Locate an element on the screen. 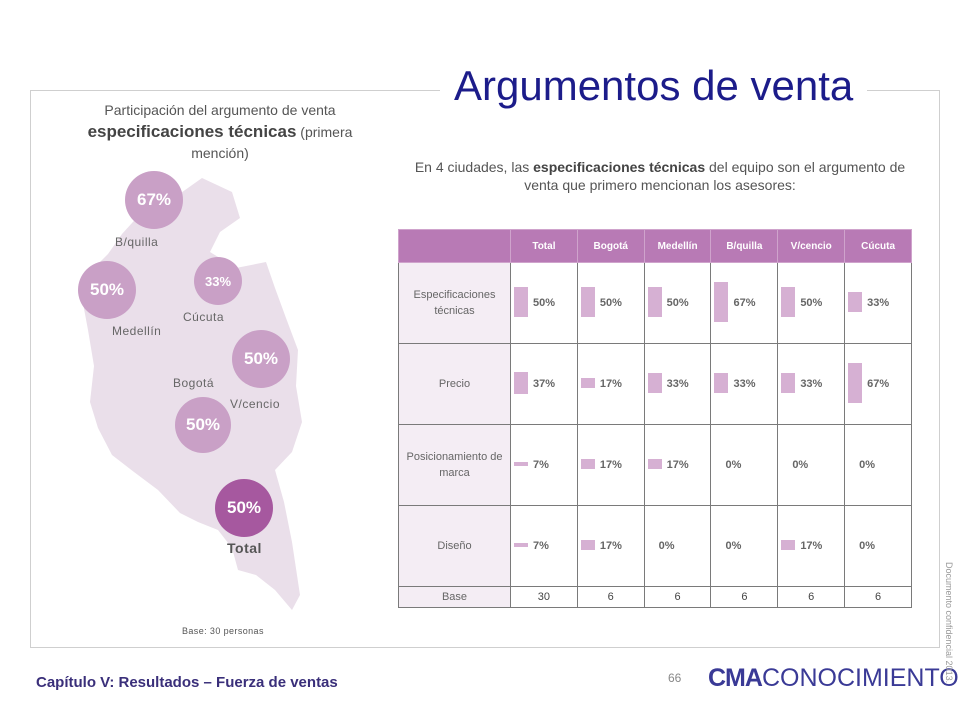  logo-rest: CONOCIMIENTO is located at coordinates (860, 678).